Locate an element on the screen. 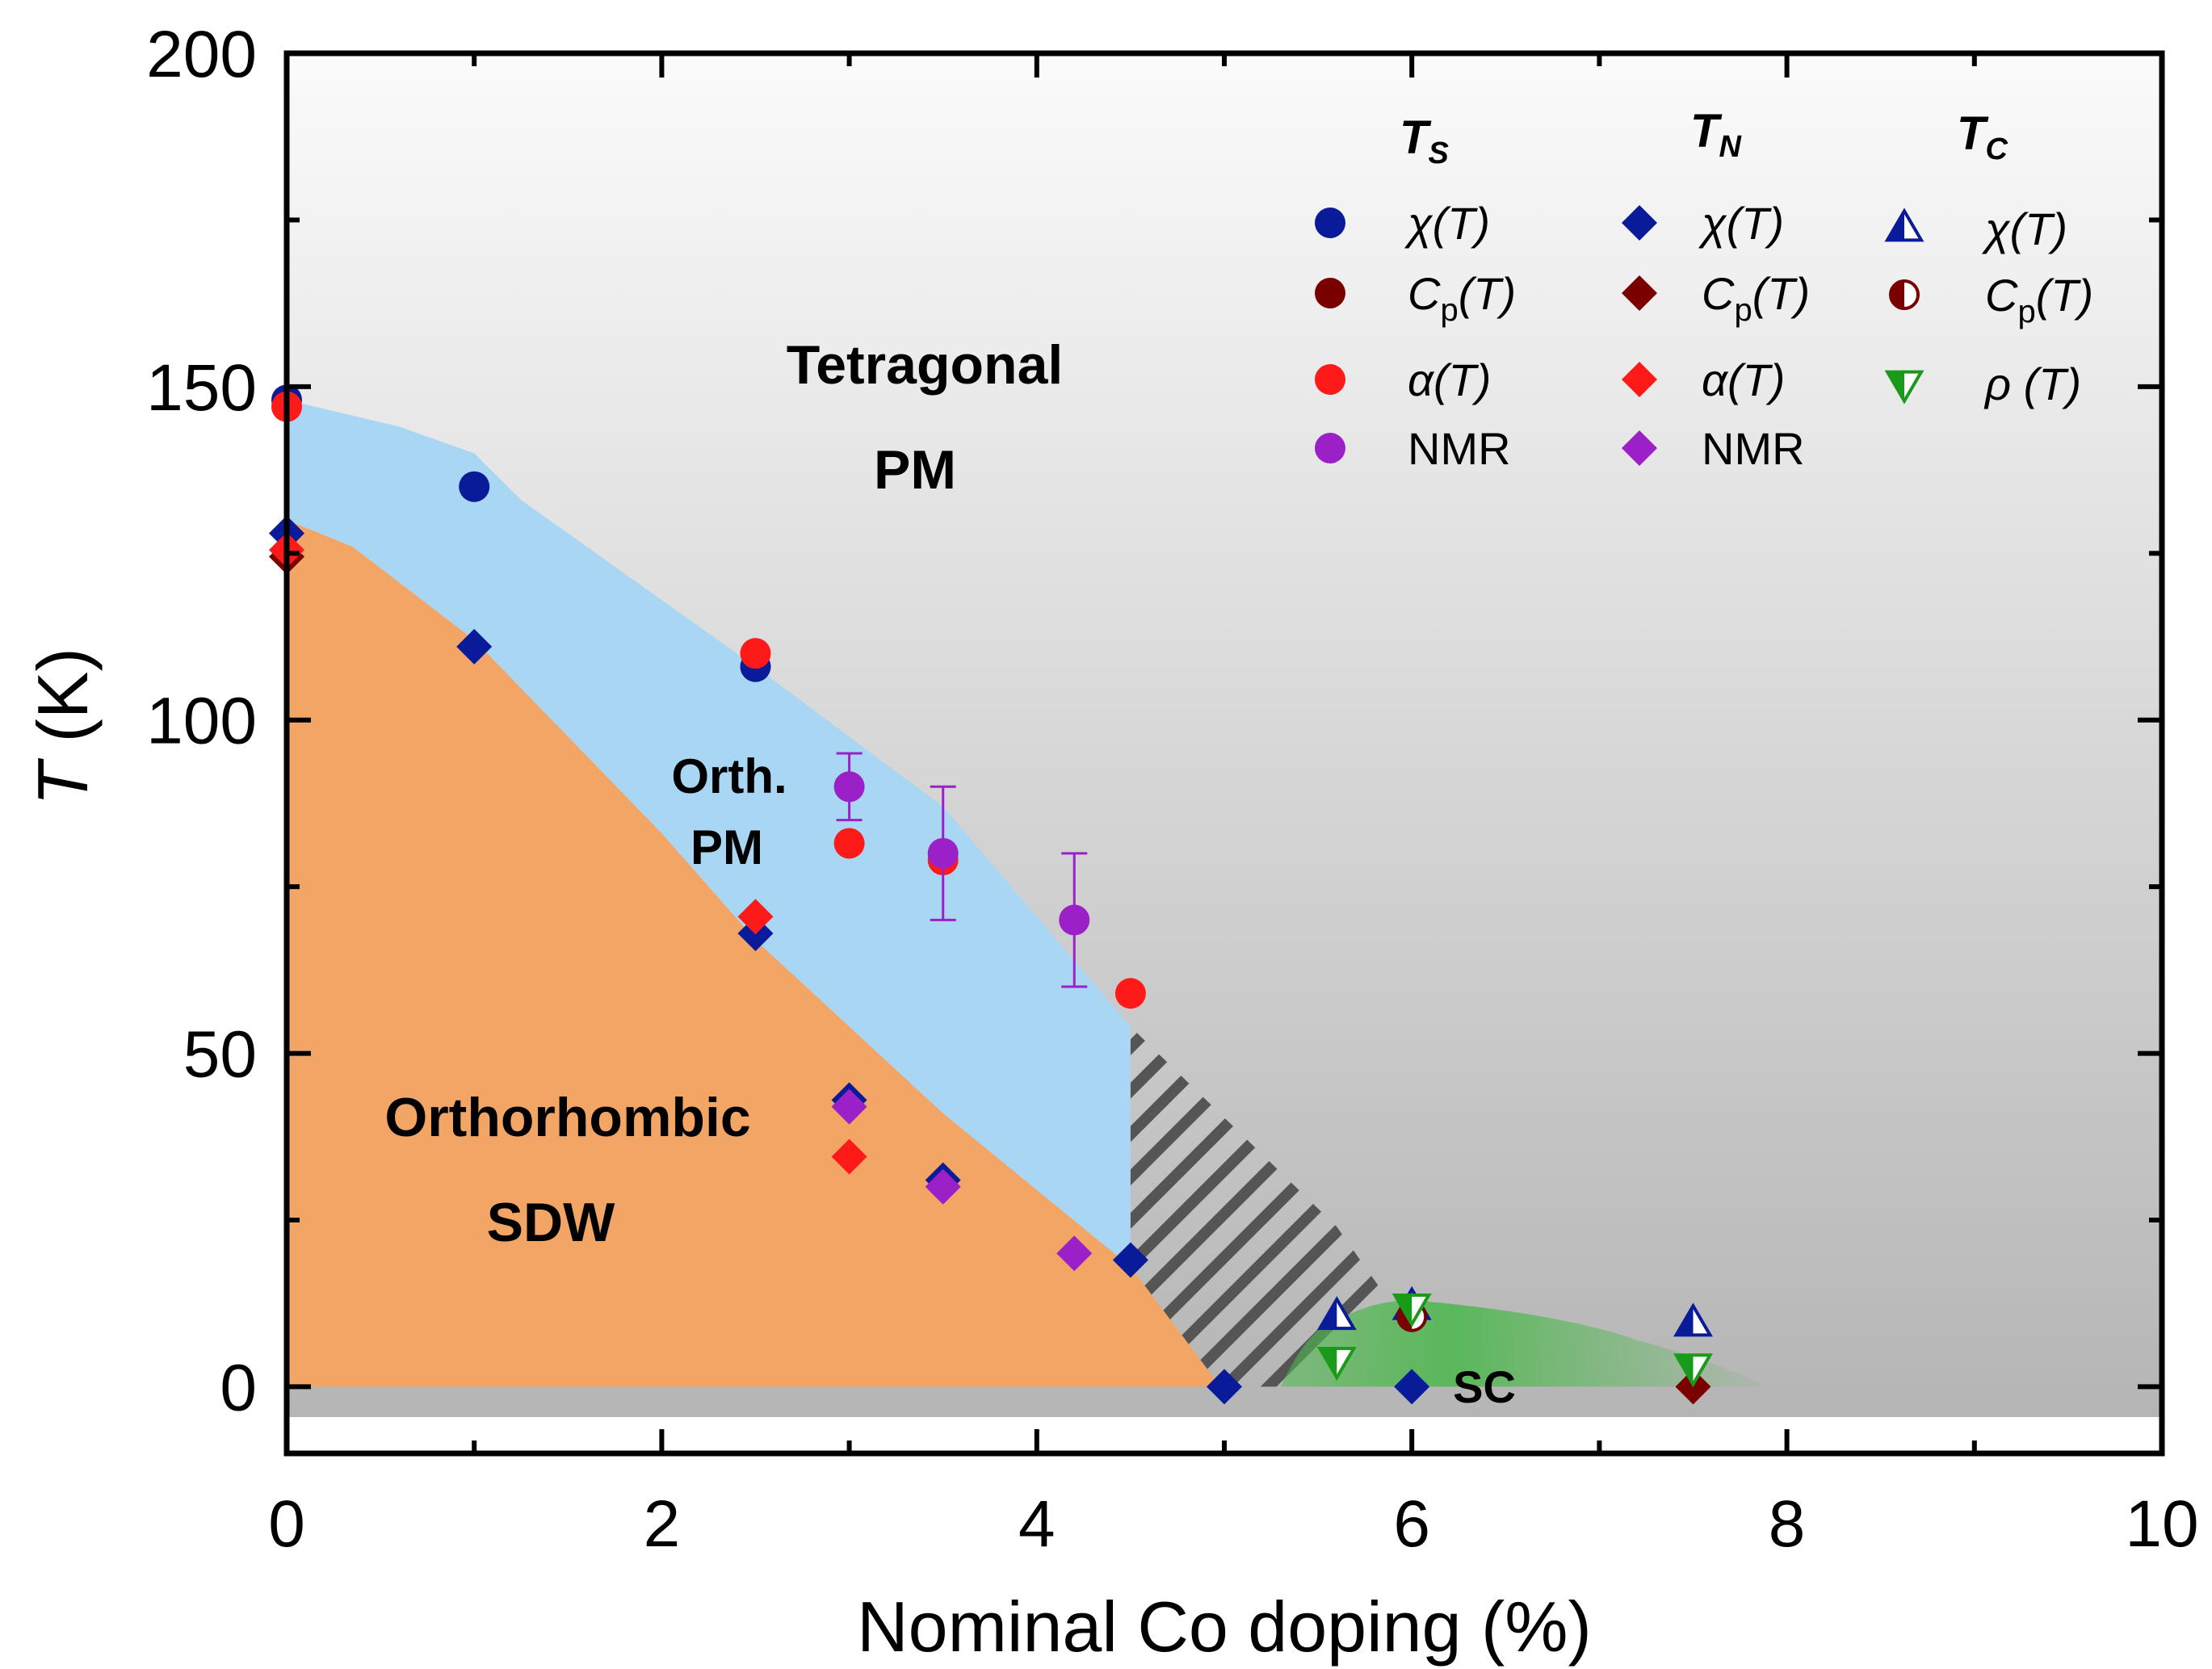  x-tick-label: 0 is located at coordinates (287, 1524).